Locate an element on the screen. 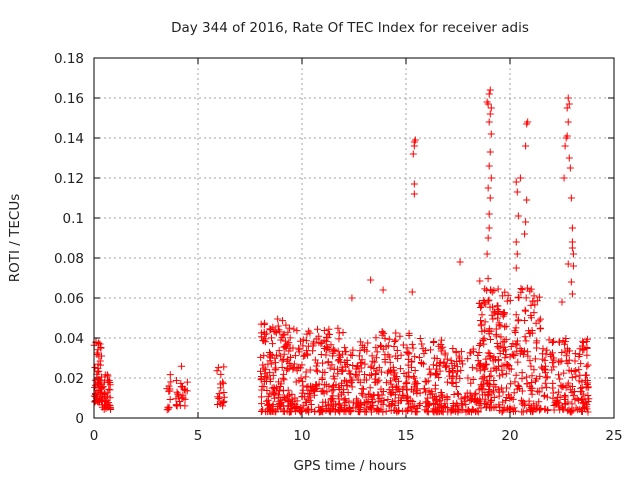 The height and width of the screenshot is (480, 640). y-tick-label: 0 is located at coordinates (79, 419).